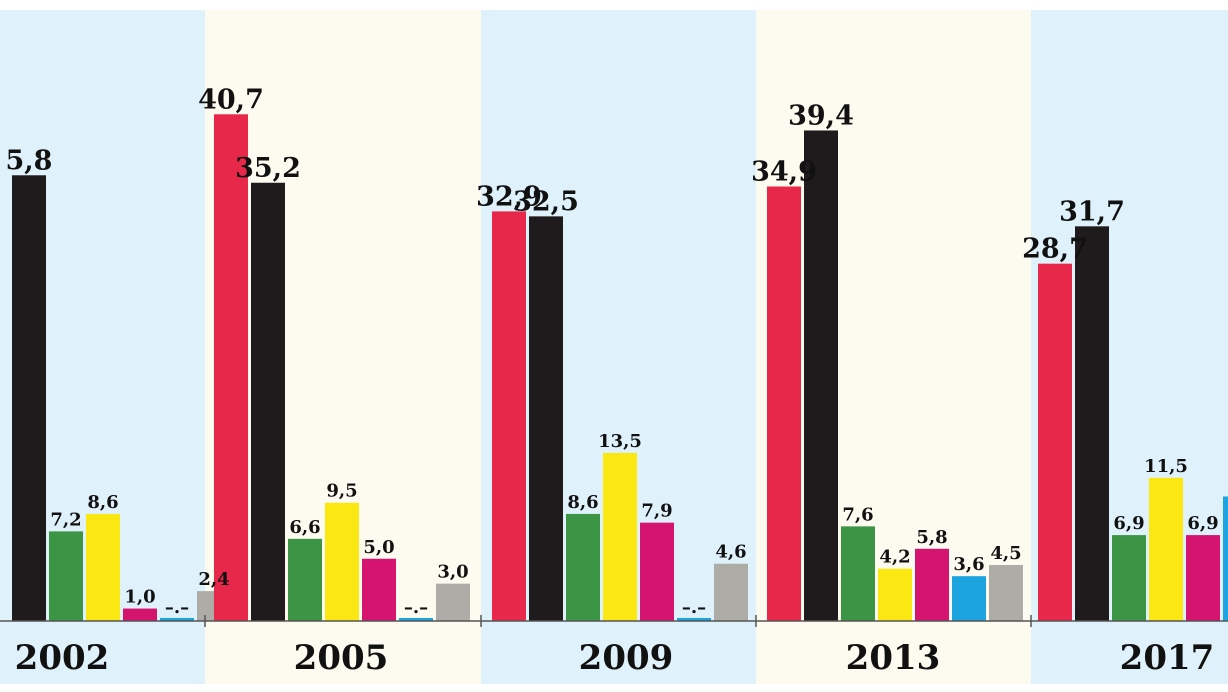 The height and width of the screenshot is (692, 1228). What do you see at coordinates (784, 171) in the screenshot?
I see `value-label-2013-0: 34,9` at bounding box center [784, 171].